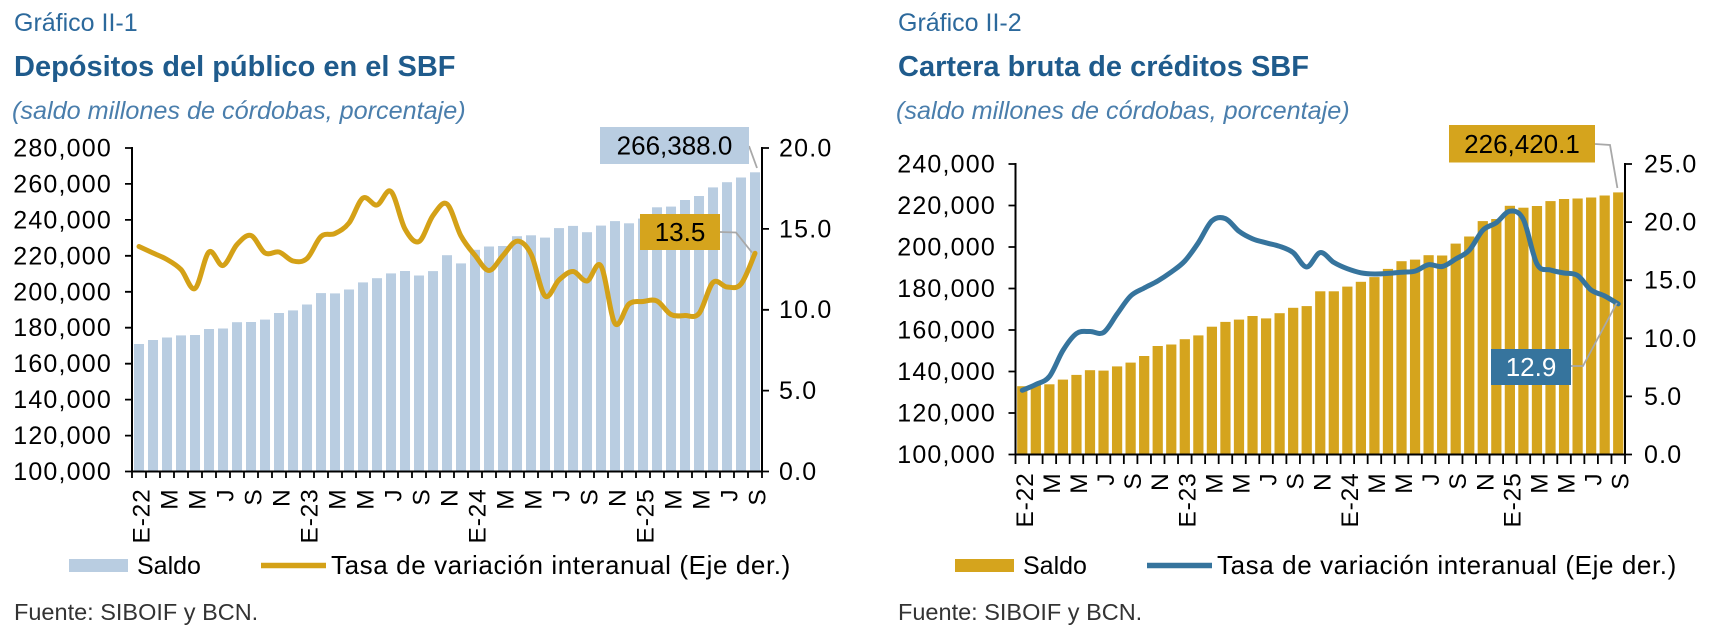  What do you see at coordinates (960, 23) in the screenshot?
I see `svg-text: Gráfico II-2` at bounding box center [960, 23].